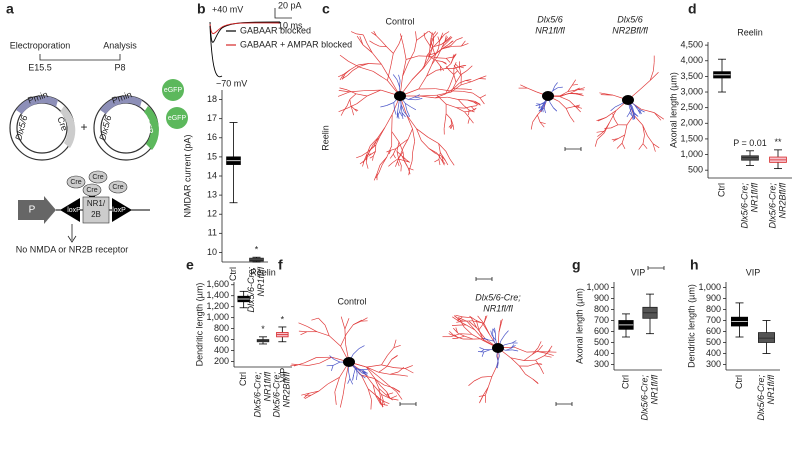 This screenshot has height=456, width=800. I want to click on y-axis-label: NMDAR current (pA), so click(187, 175).